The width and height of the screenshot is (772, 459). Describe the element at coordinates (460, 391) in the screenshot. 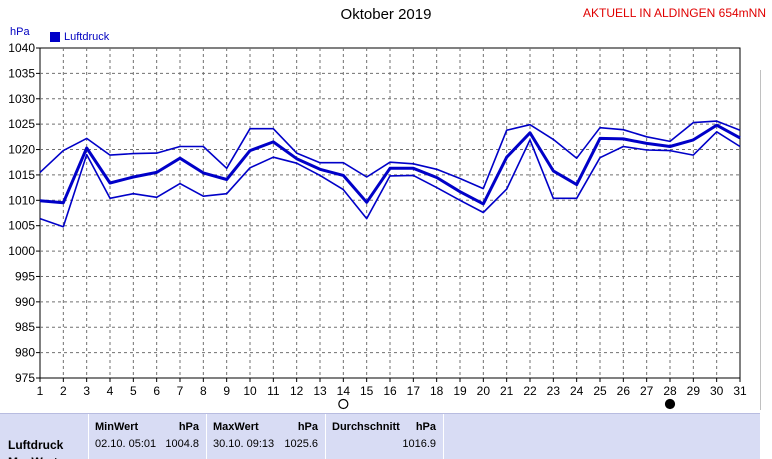

I see `x-tick-label: 19` at that location.